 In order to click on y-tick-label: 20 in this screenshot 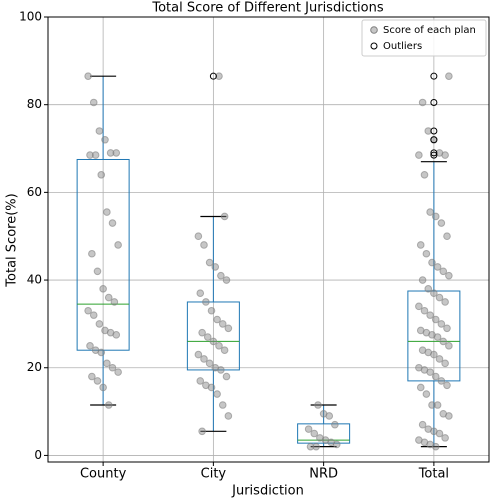, I will do `click(34, 367)`.